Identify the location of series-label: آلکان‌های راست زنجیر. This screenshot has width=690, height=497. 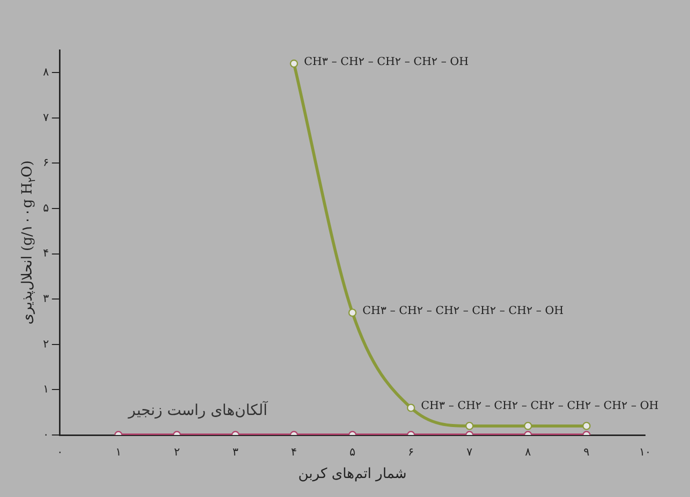
(197, 409).